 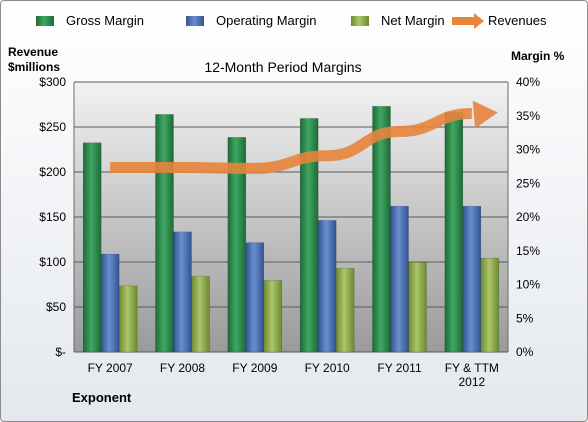 What do you see at coordinates (291, 141) in the screenshot?
I see `revenue-line-path` at bounding box center [291, 141].